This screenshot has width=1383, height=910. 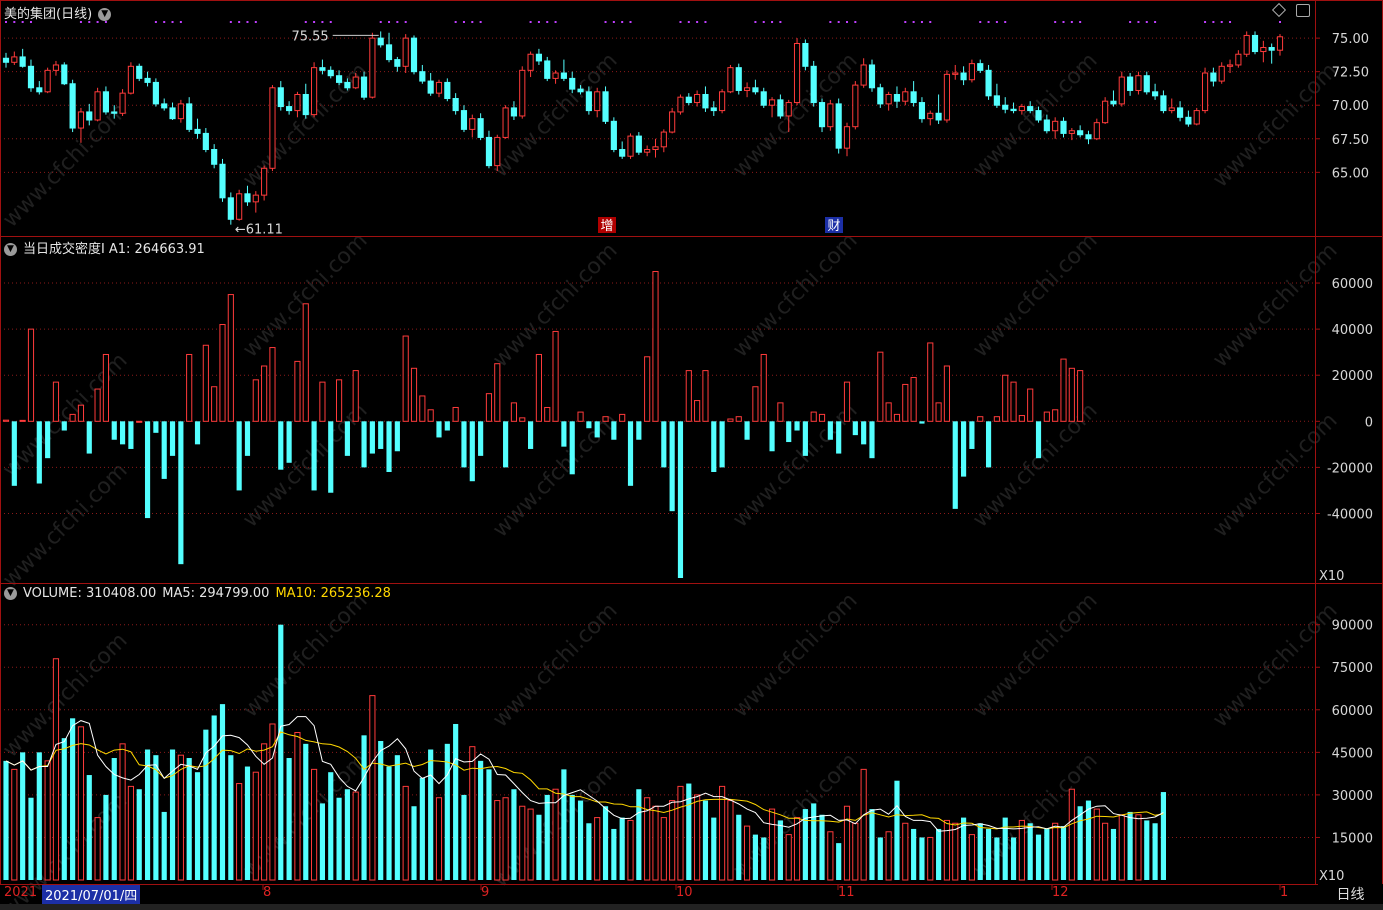 I want to click on cursor-date-label: 2021/07/01/四, so click(x=91, y=894).